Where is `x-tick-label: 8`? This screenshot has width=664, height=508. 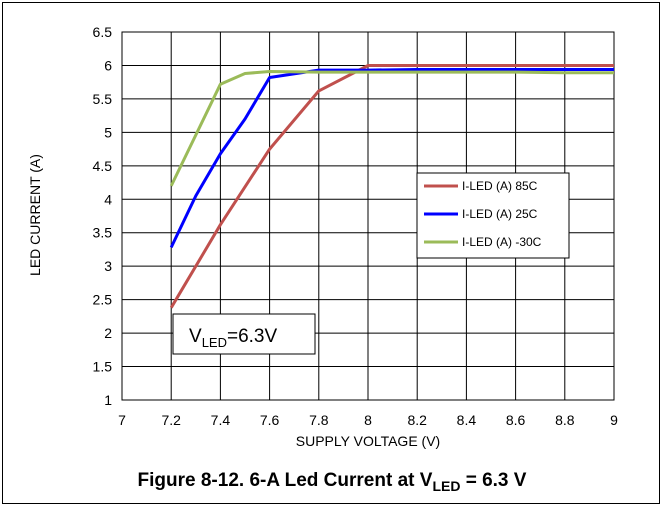
x-tick-label: 8 is located at coordinates (368, 420).